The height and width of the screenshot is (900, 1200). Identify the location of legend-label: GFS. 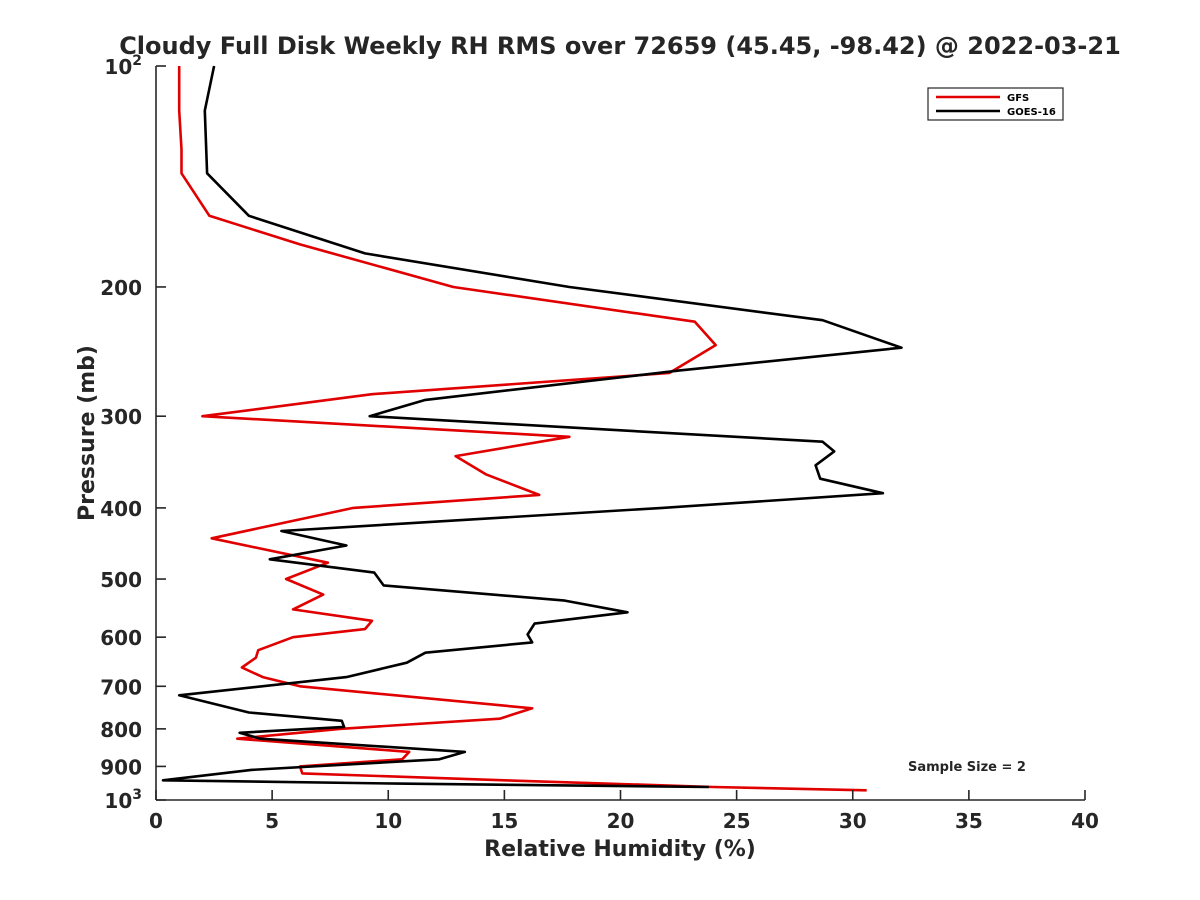
(1018, 98).